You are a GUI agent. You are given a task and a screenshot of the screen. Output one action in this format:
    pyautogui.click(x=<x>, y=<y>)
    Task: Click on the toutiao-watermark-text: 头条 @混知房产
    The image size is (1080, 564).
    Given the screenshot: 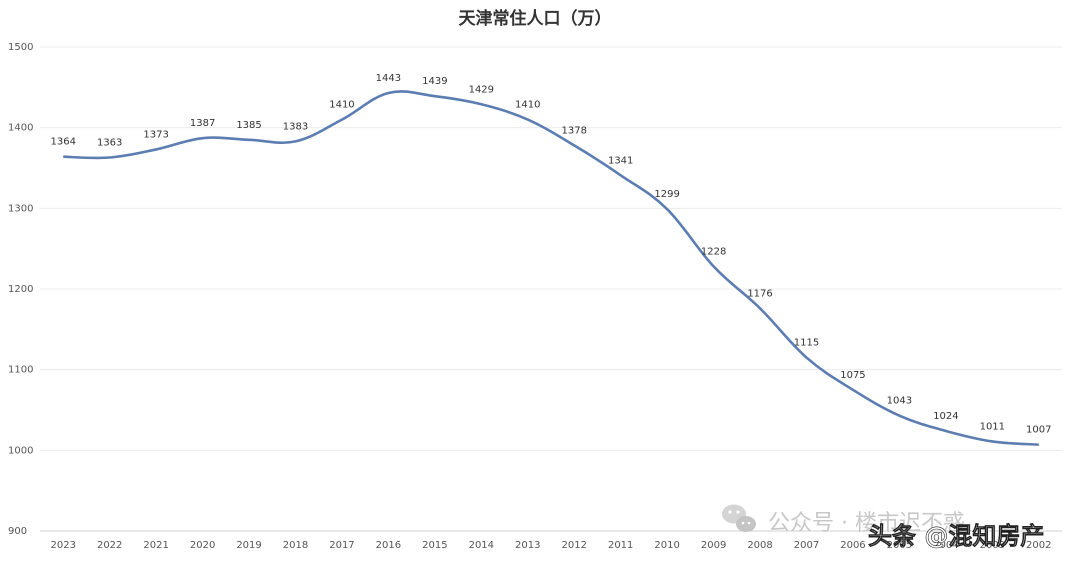 What is the action you would take?
    pyautogui.click(x=956, y=536)
    